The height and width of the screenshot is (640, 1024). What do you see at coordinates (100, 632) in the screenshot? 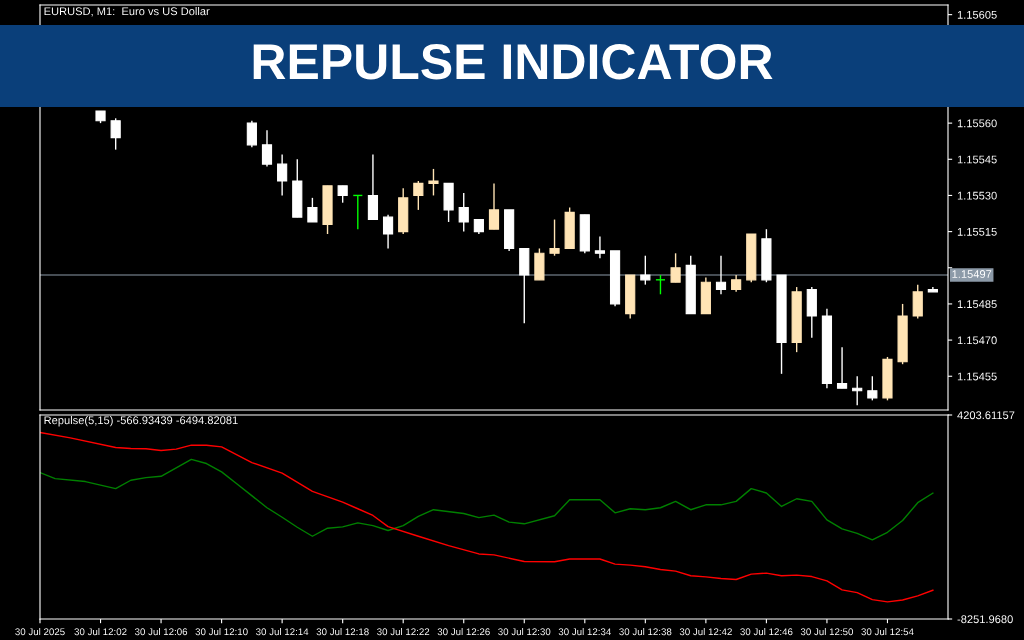
I see `x-tick-label: 30 Jul 12:02` at bounding box center [100, 632].